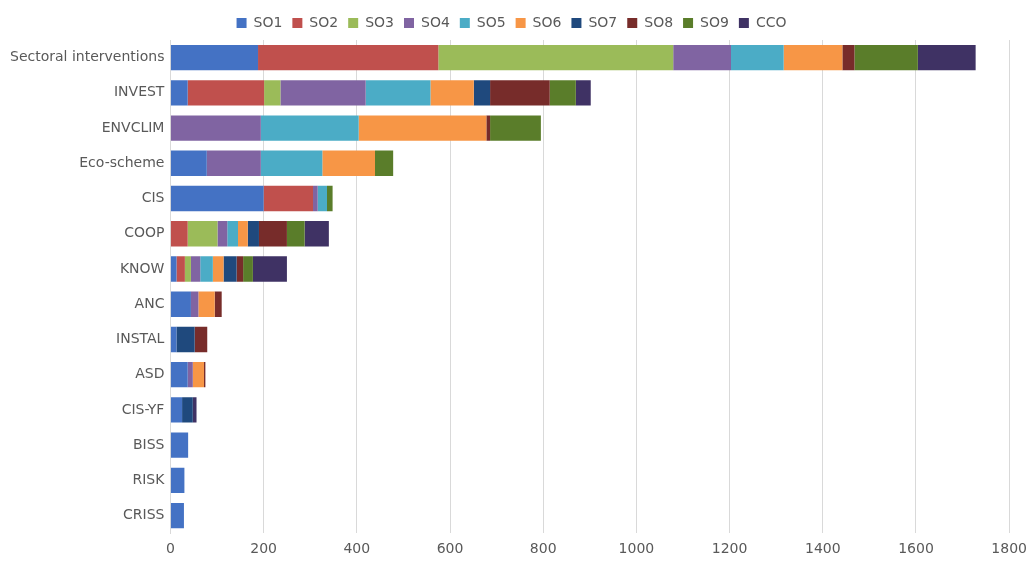 This screenshot has height=570, width=1035. Describe the element at coordinates (140, 338) in the screenshot. I see `y-tick-label: INSTAL` at that location.